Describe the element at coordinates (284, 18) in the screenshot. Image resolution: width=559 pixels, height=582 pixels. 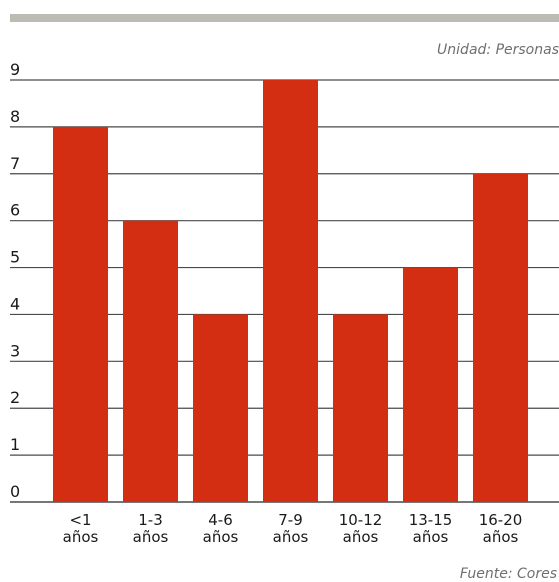
I see `top-rule` at that location.